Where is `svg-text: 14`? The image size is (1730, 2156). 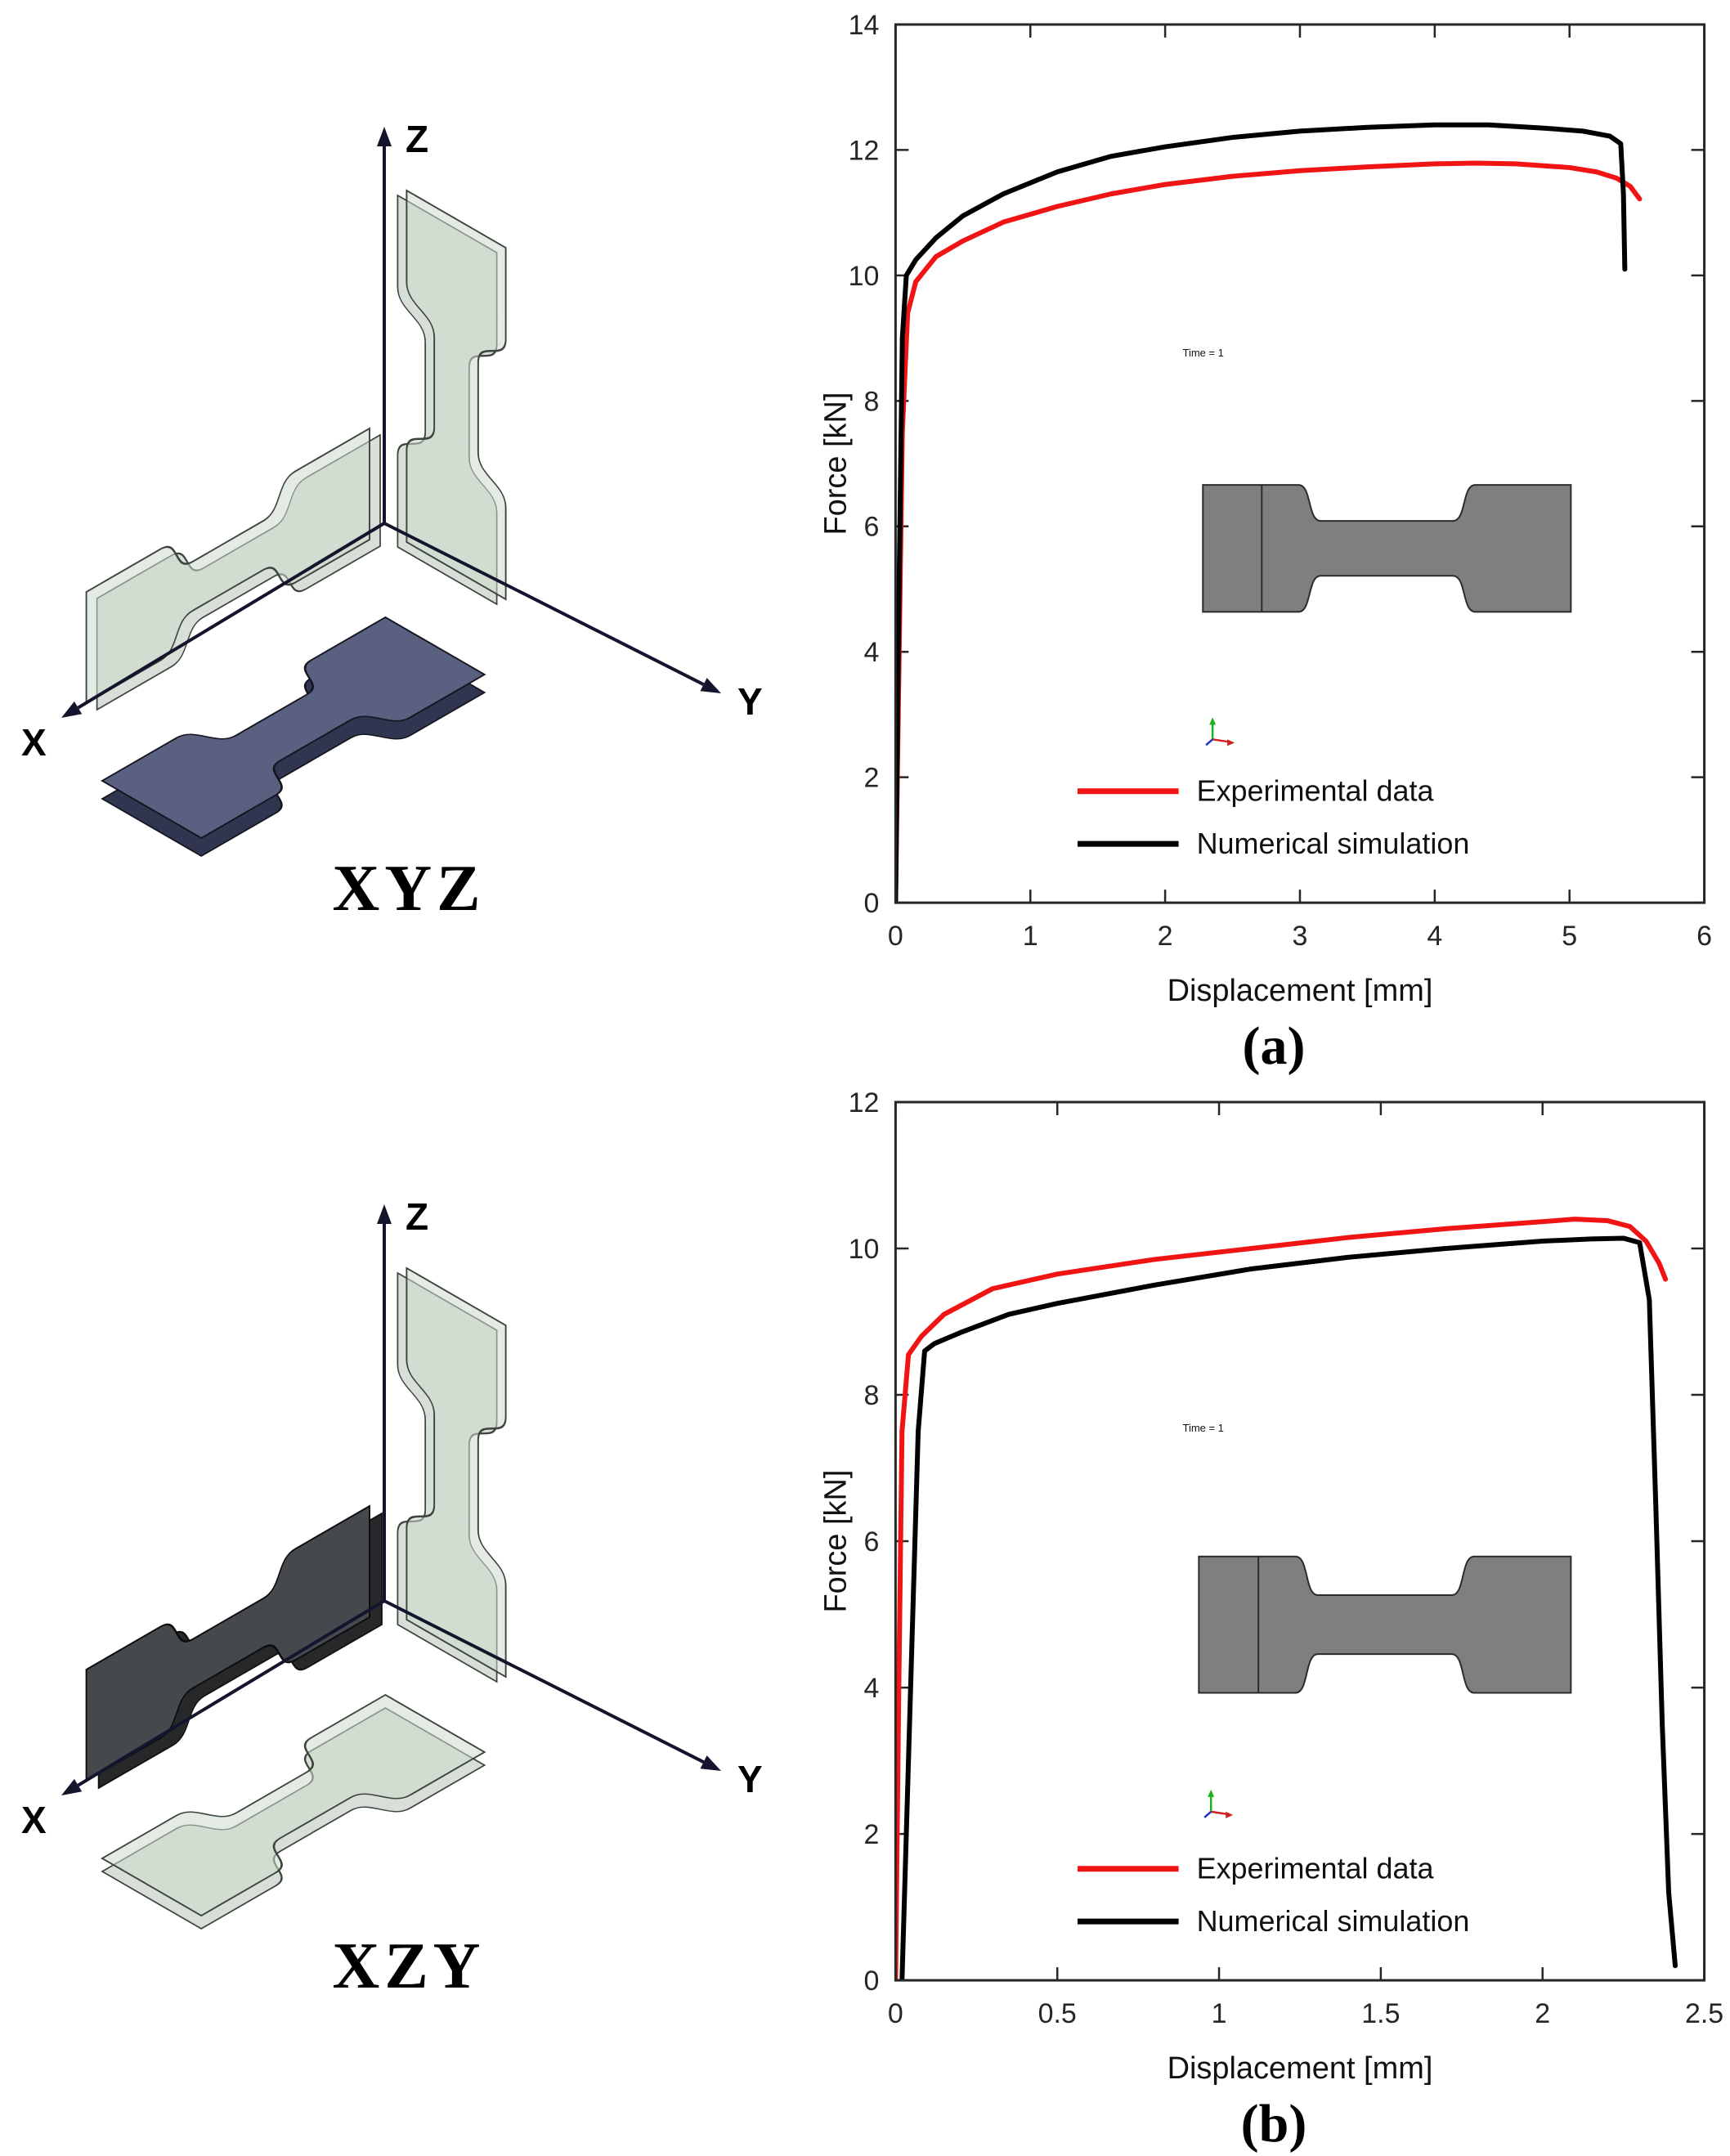
svg-text: 14 is located at coordinates (864, 25).